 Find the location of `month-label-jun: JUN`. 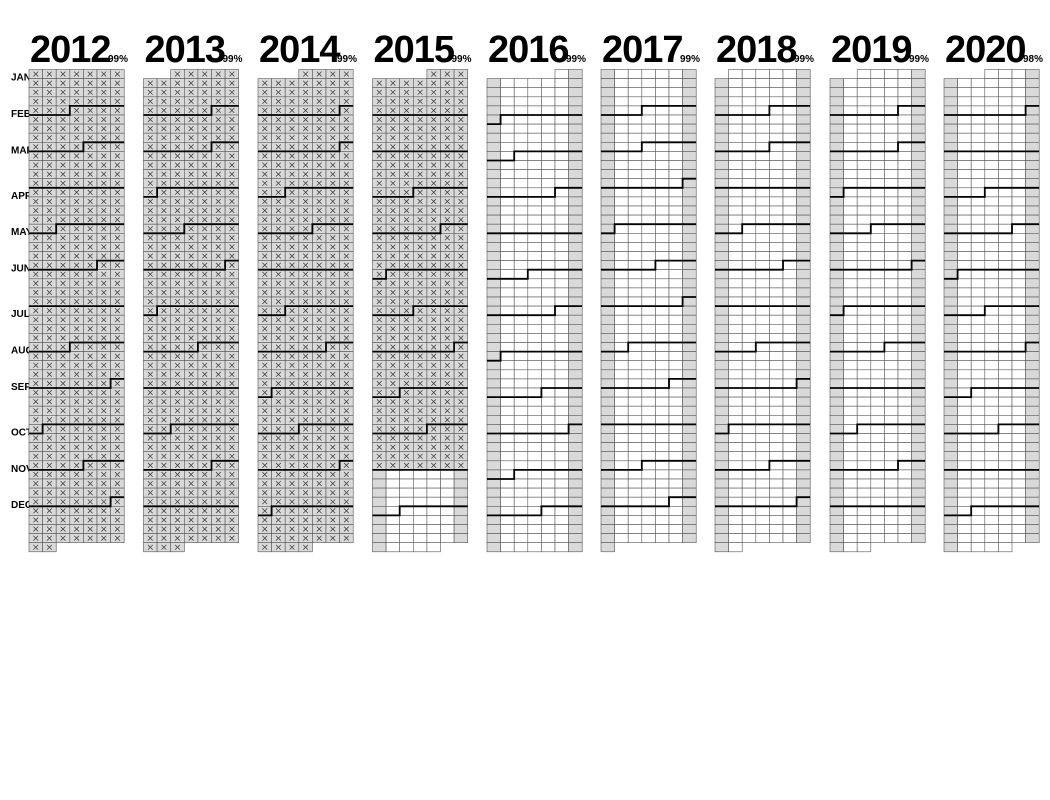

month-label-jun: JUN is located at coordinates (21, 269).